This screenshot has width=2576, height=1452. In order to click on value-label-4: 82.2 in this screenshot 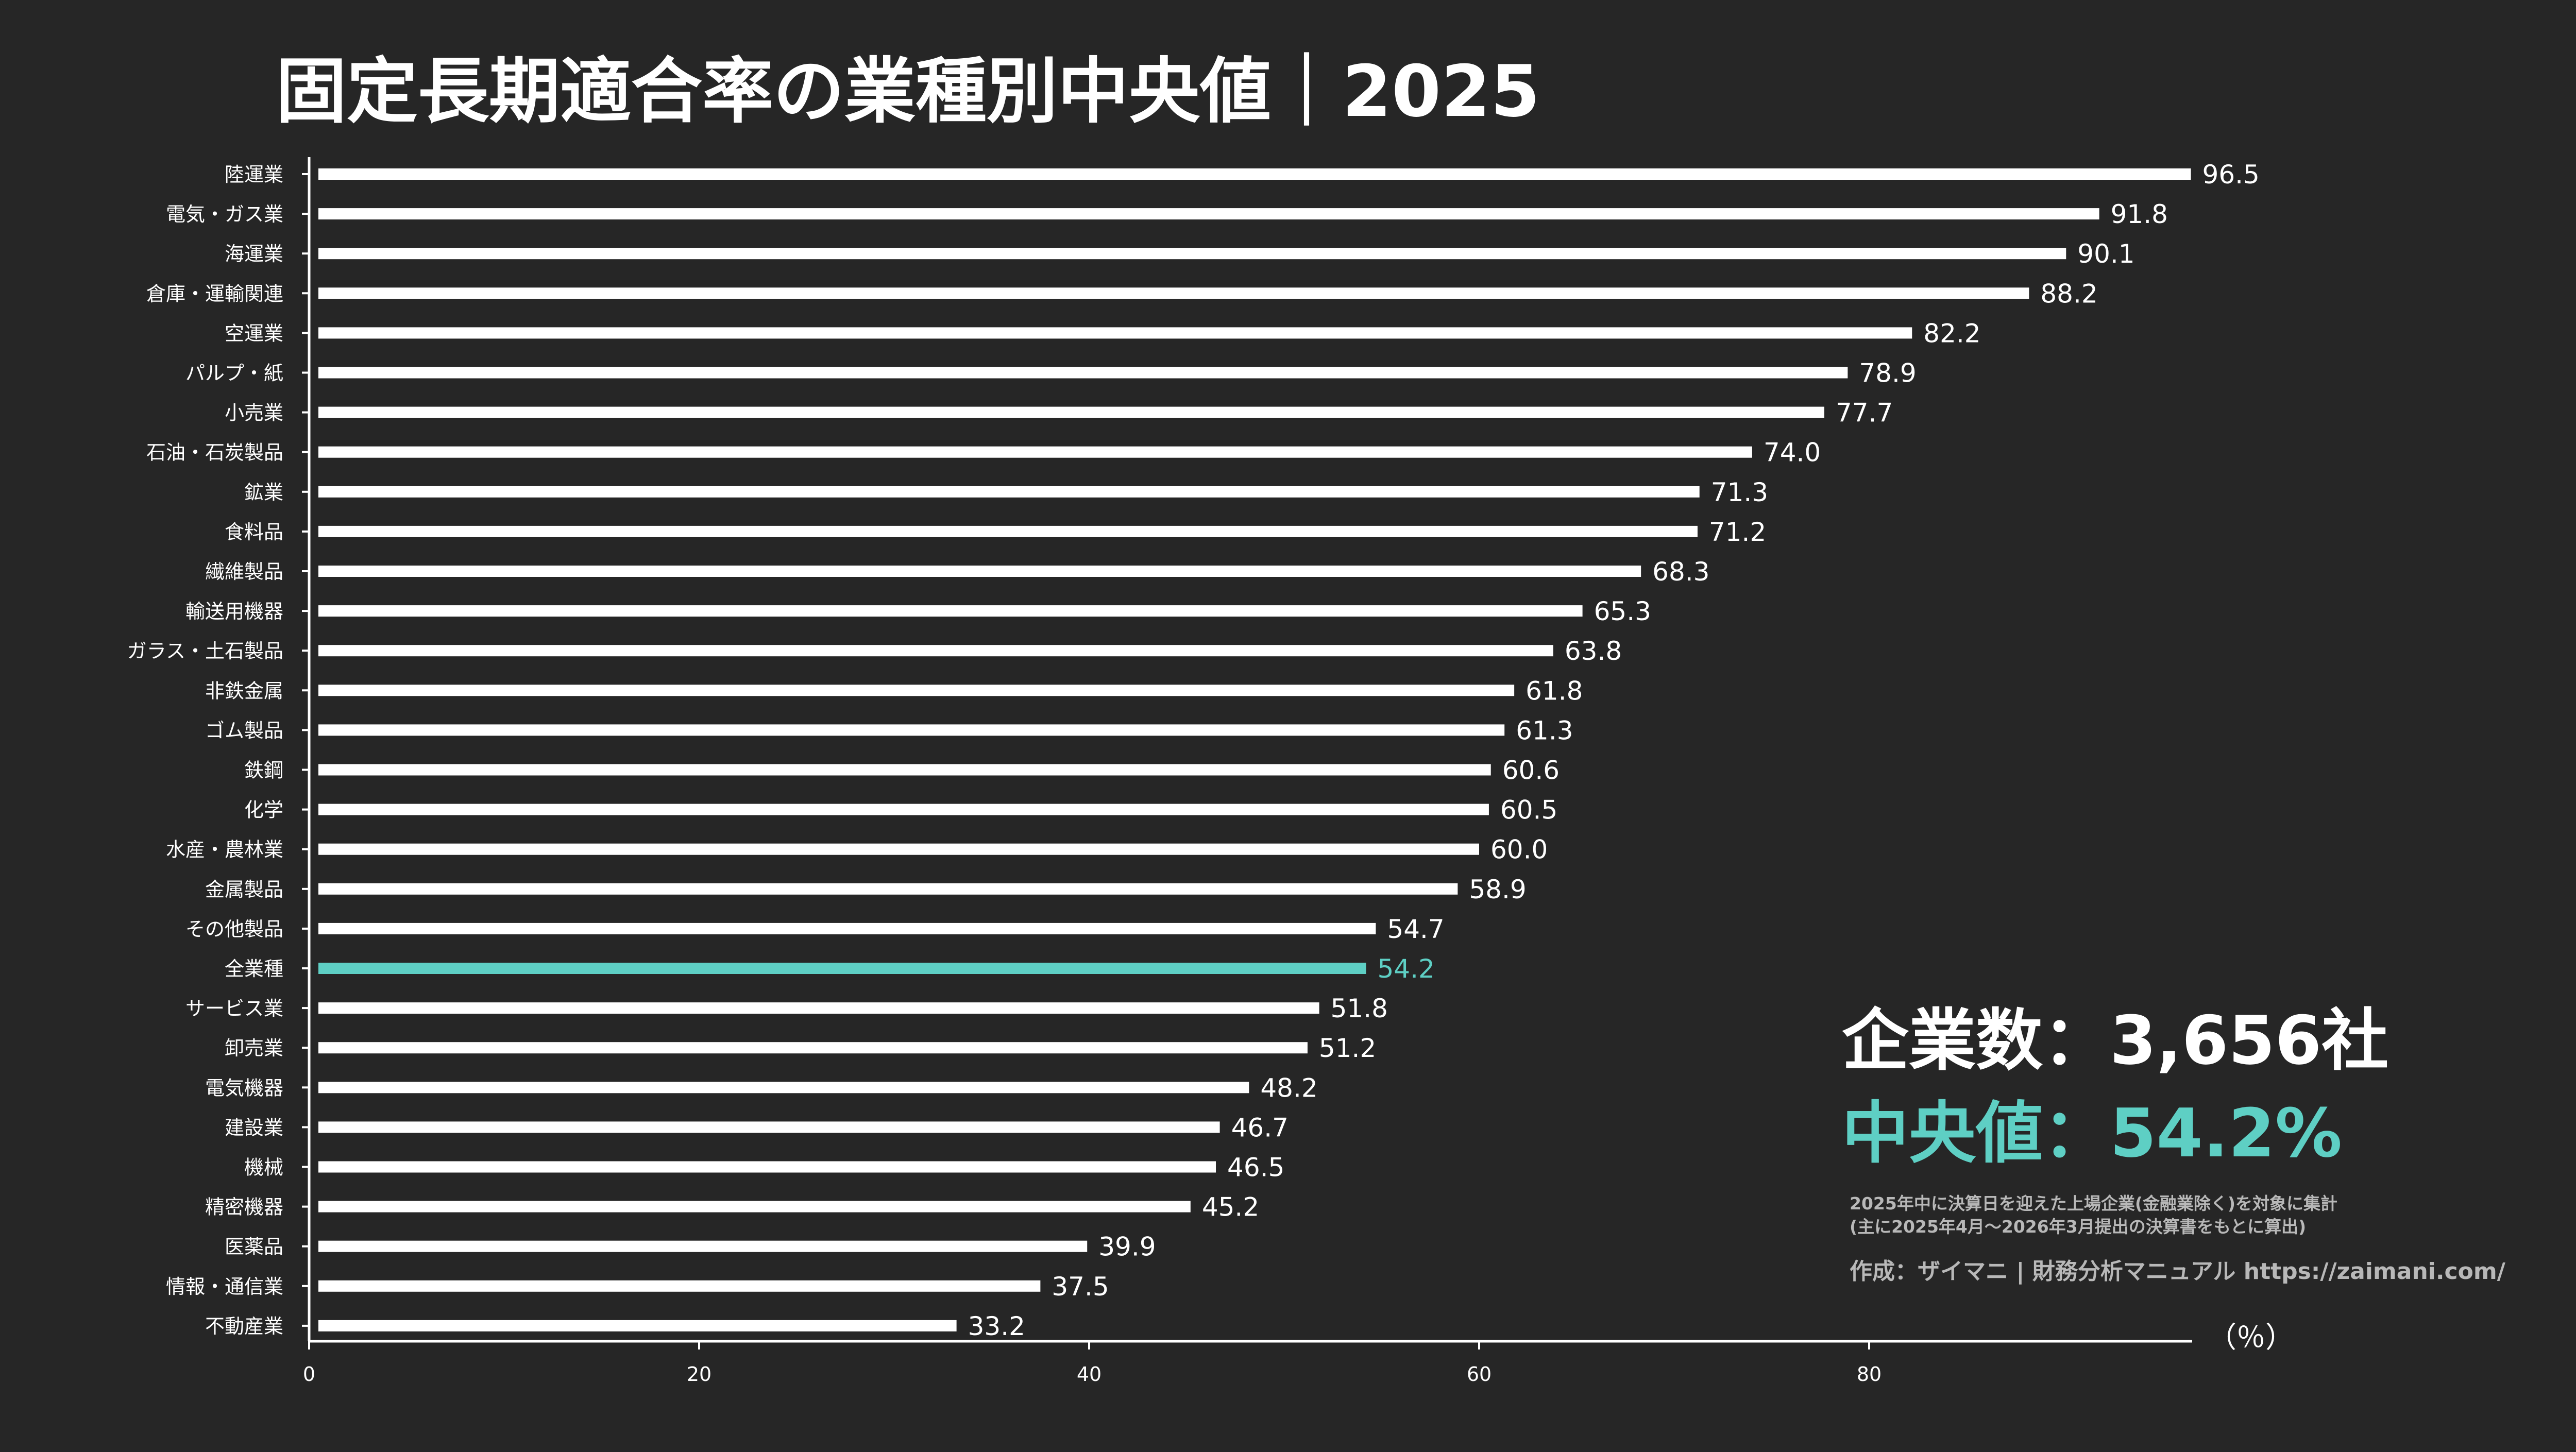, I will do `click(1951, 333)`.